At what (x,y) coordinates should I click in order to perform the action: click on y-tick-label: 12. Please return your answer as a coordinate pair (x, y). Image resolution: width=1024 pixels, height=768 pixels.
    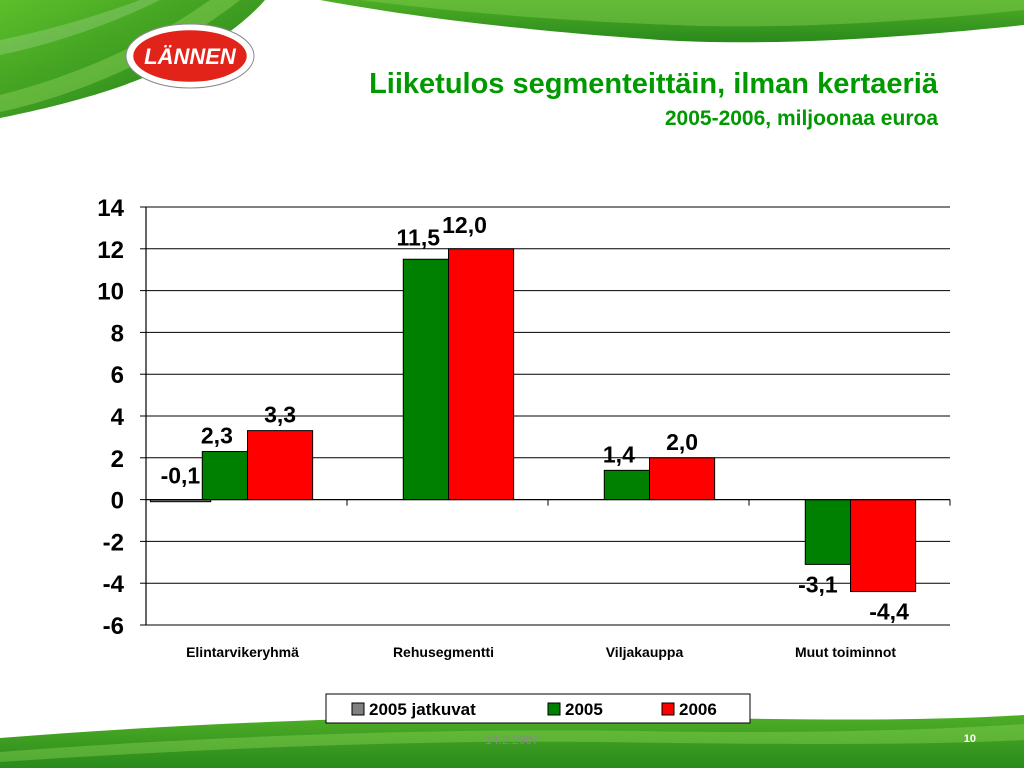
    Looking at the image, I should click on (110, 250).